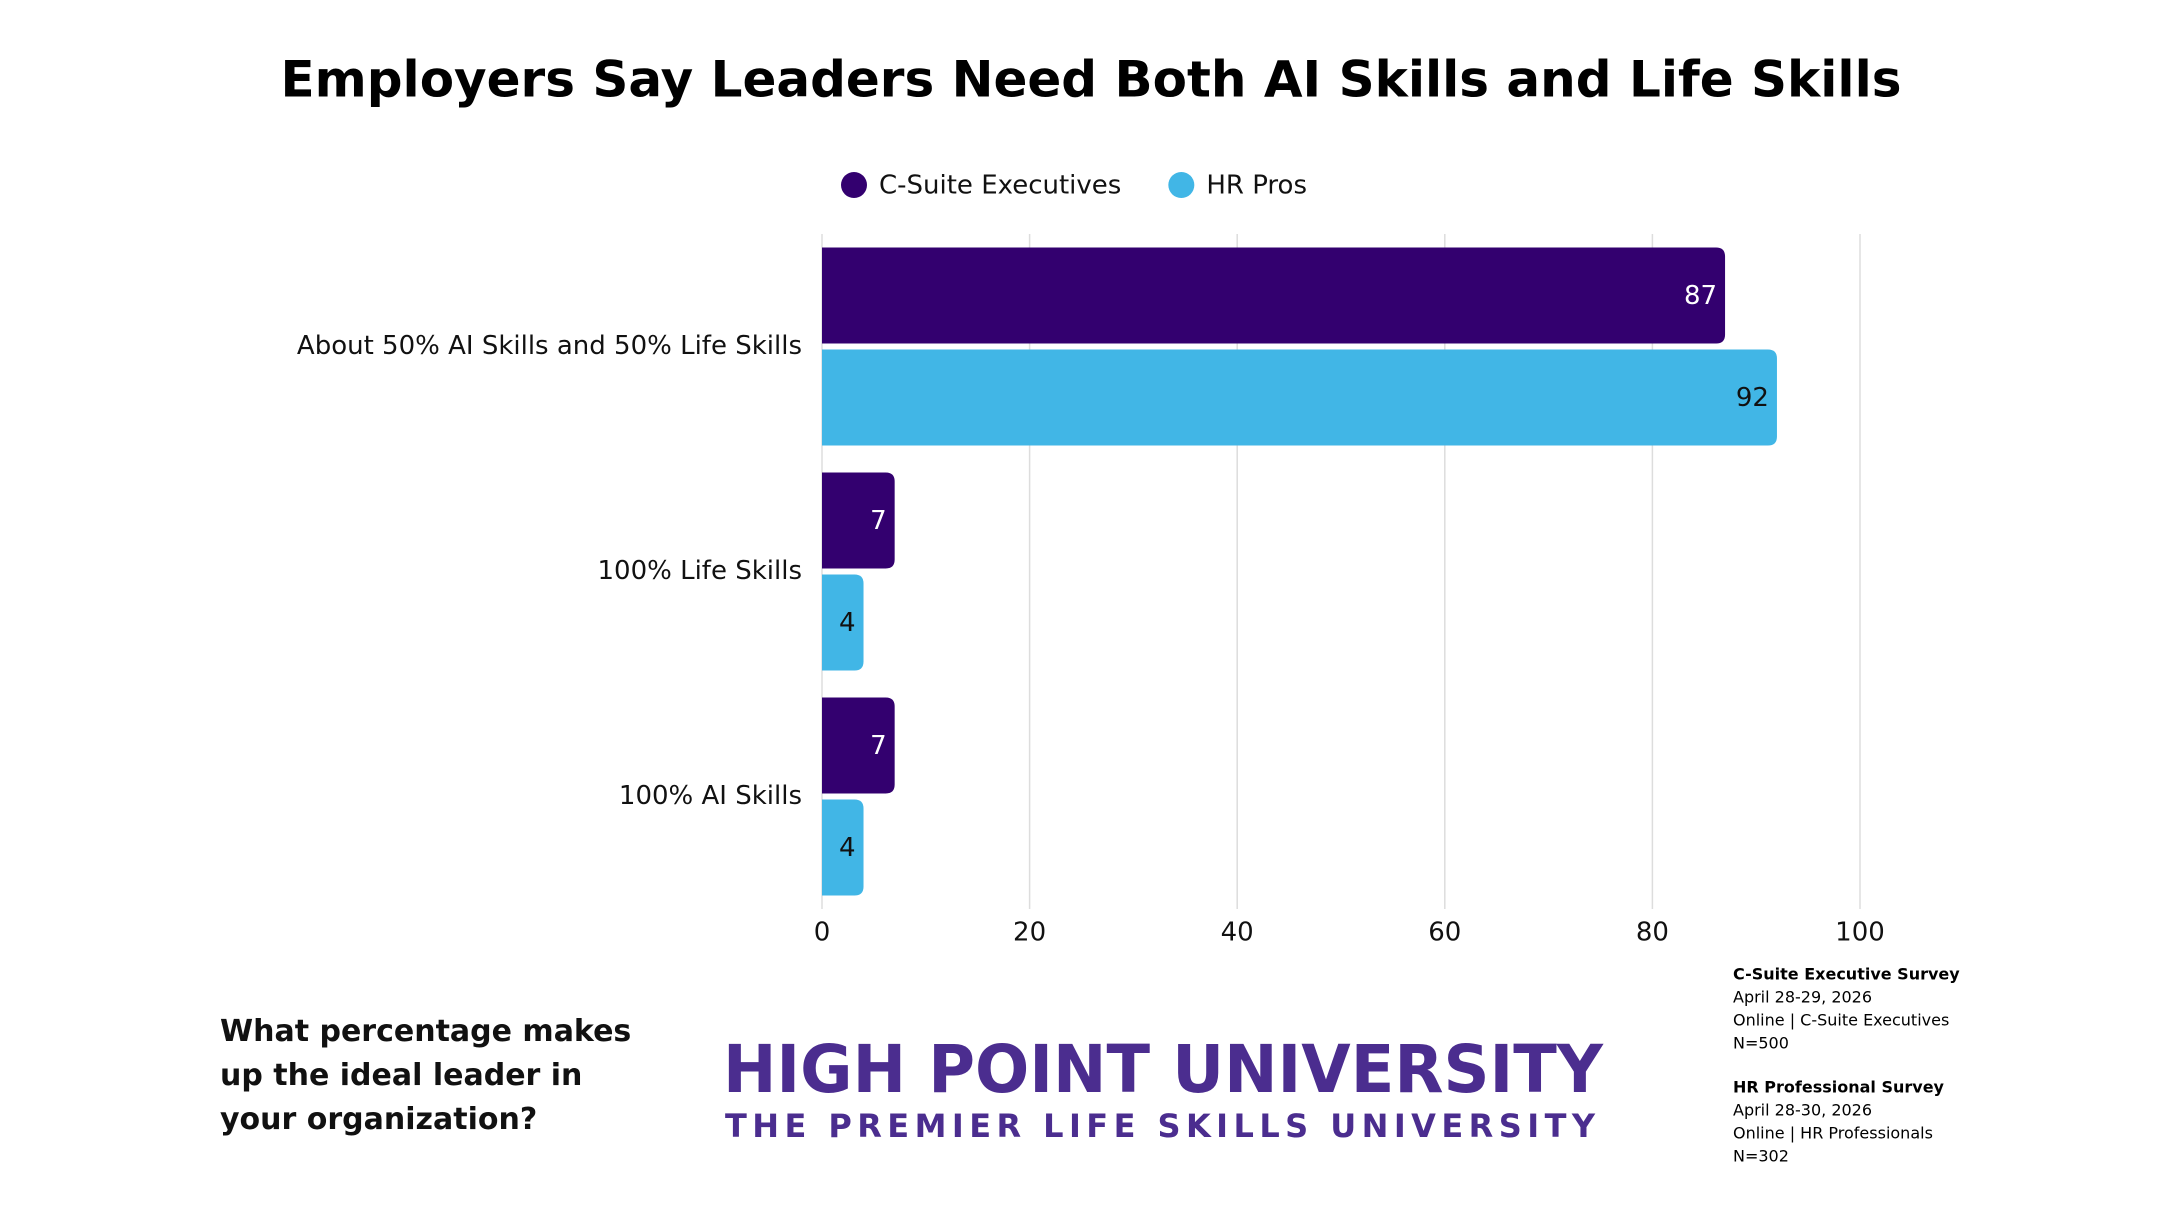  I want to click on source-line: Online | HR Professionals, so click(1833, 1133).